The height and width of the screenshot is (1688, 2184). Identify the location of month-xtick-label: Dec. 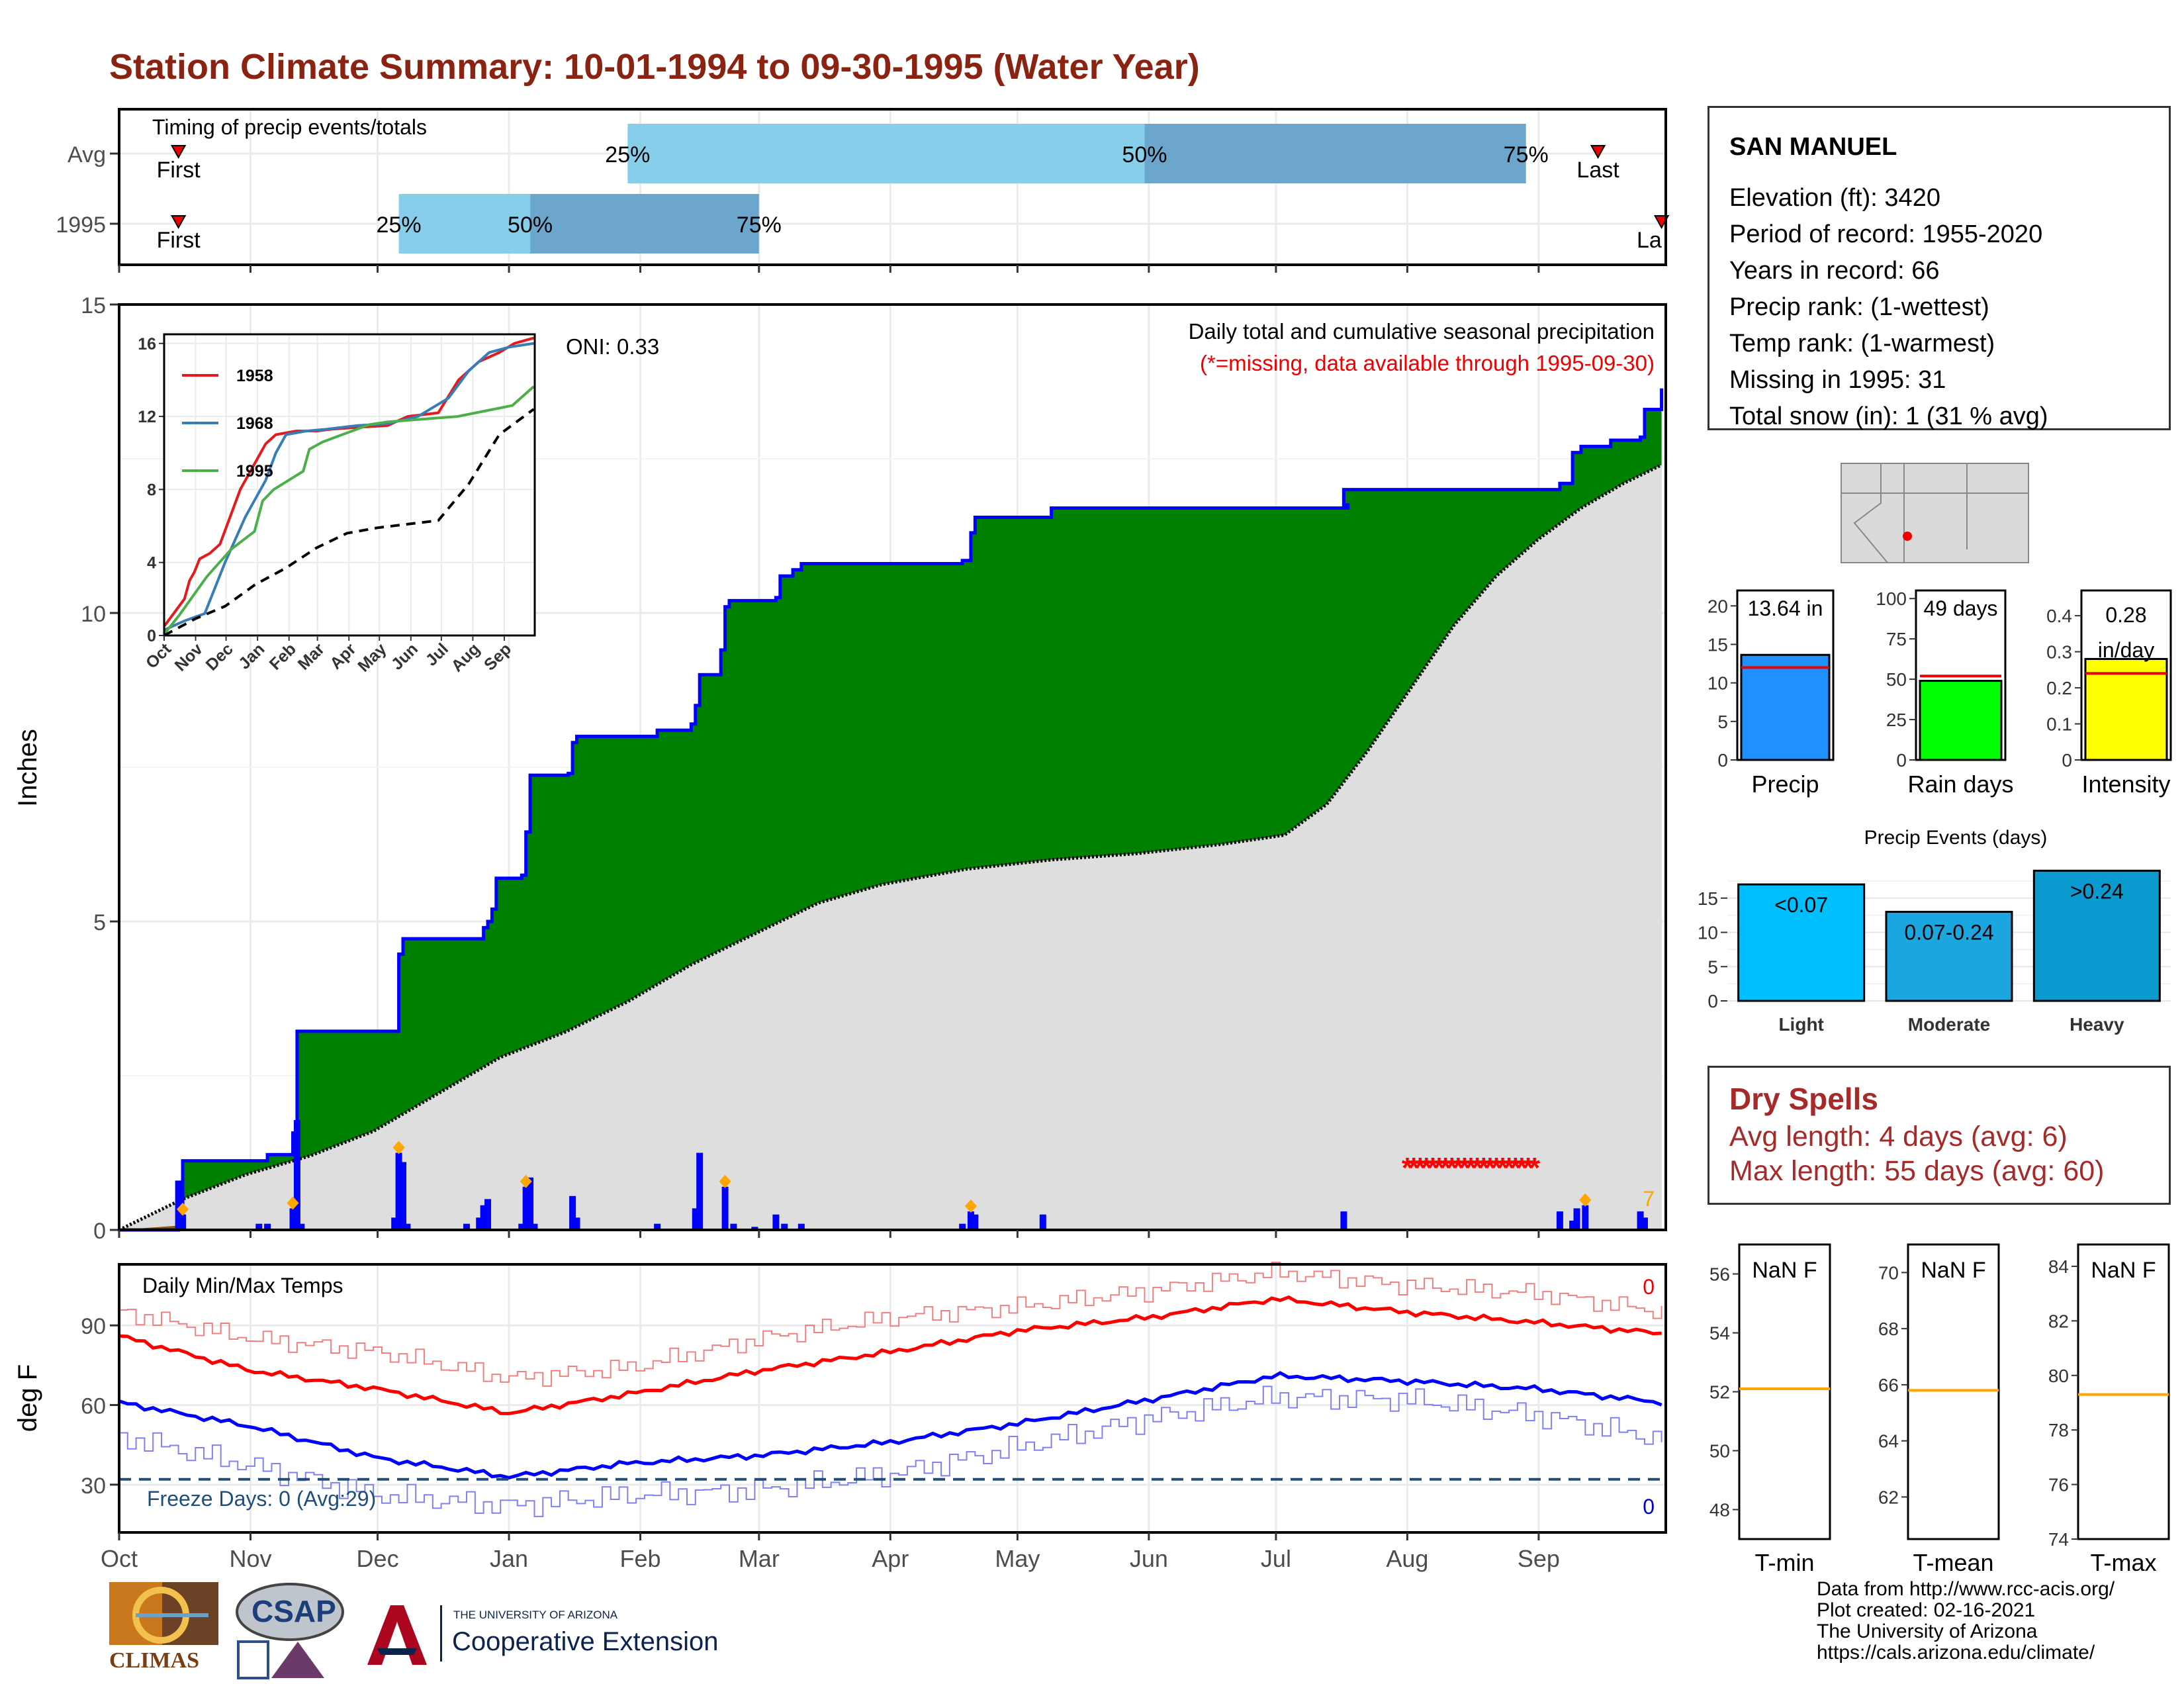
(378, 1558).